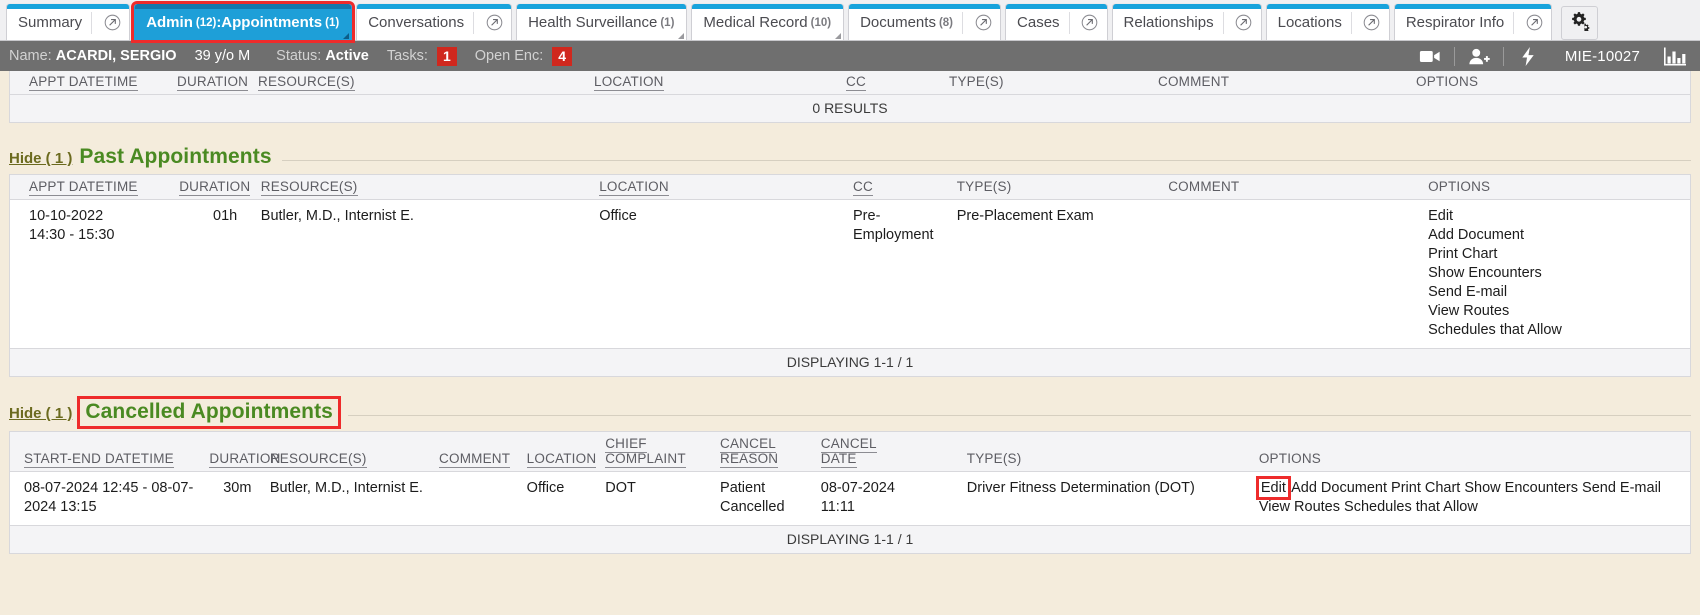 The width and height of the screenshot is (1700, 615). What do you see at coordinates (850, 157) in the screenshot?
I see `past-appointments-heading: Hide ( 1 ) Past Appointments` at bounding box center [850, 157].